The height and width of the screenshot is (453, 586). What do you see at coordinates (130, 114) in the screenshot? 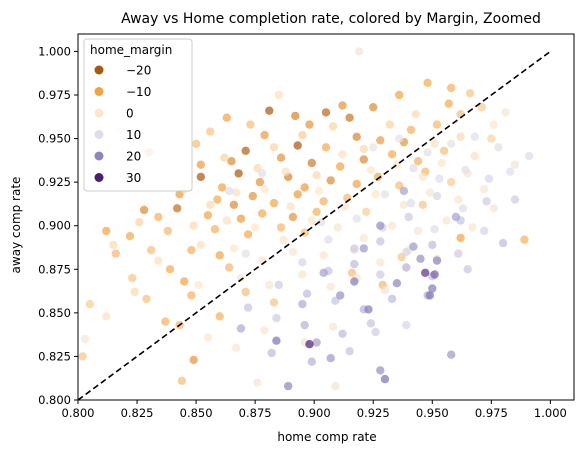
I see `legend-entry-label: 0` at bounding box center [130, 114].